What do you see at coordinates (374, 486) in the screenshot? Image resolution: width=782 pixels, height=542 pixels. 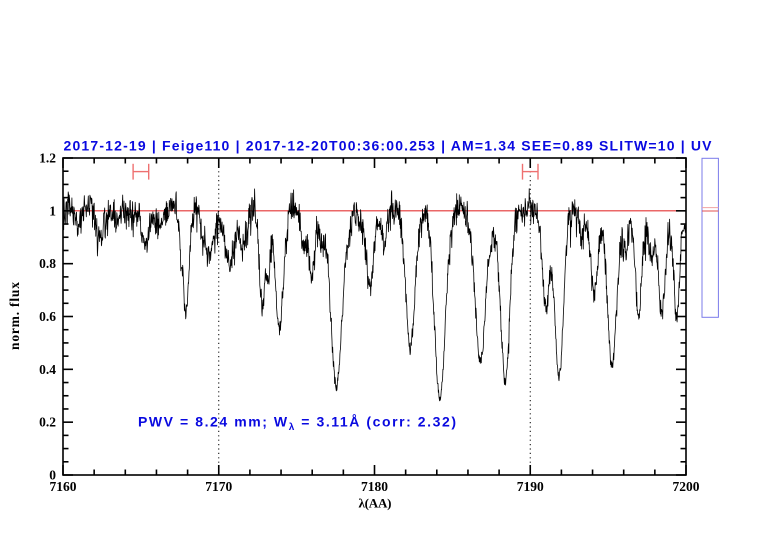 I see `svg-text: 7180` at bounding box center [374, 486].